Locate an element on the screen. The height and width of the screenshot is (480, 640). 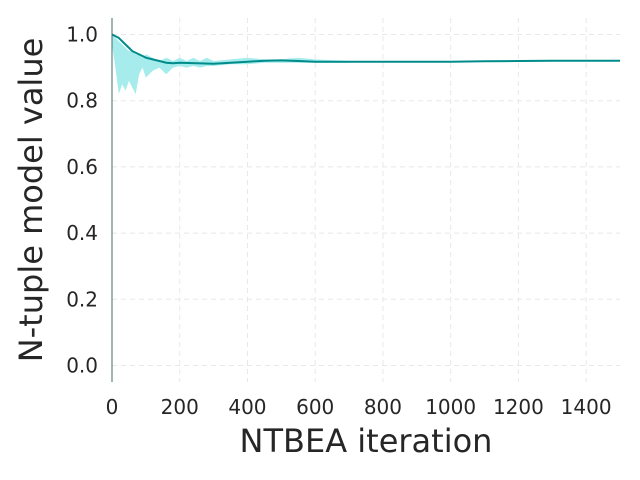
x-axis-title: NTBEA iteration is located at coordinates (366, 441).